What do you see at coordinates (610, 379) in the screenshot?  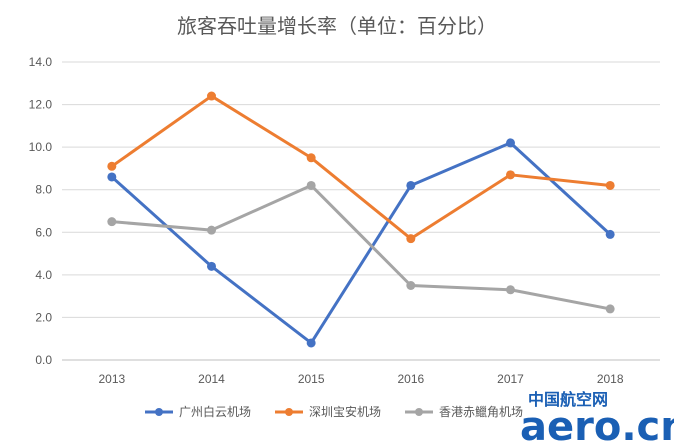 I see `x-tick-label: 2018` at bounding box center [610, 379].